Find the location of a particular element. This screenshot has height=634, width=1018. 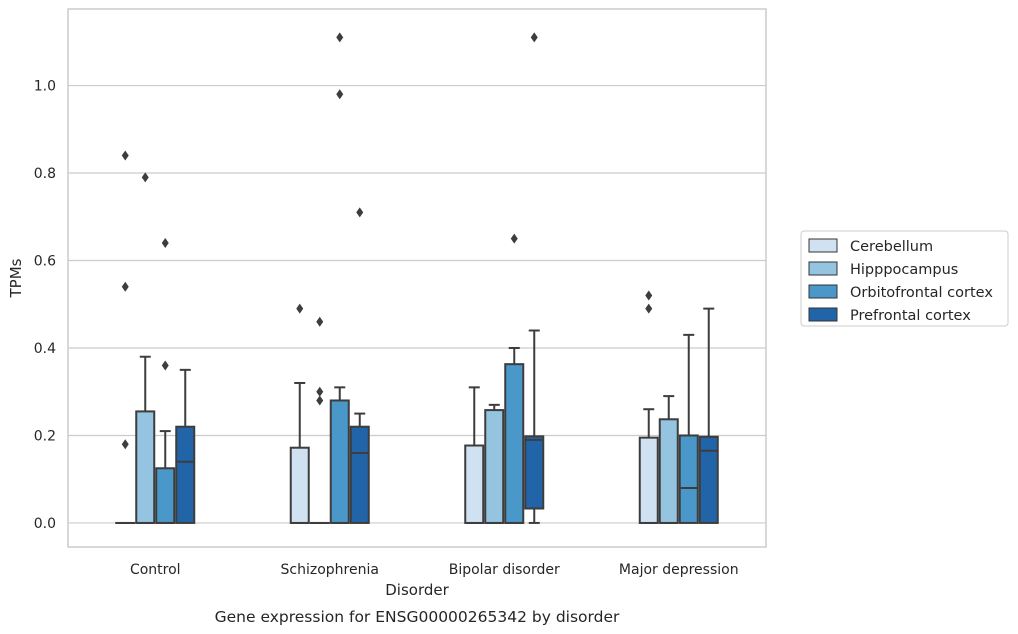

legend-frame is located at coordinates (904, 278).